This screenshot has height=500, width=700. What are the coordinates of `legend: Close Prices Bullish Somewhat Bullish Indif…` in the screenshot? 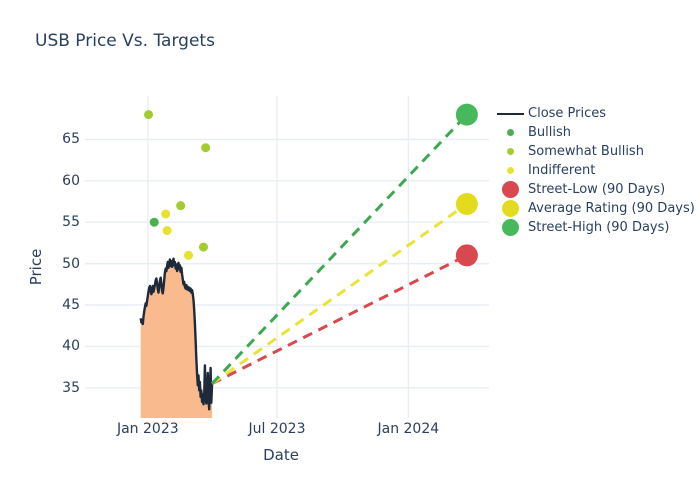 It's located at (593, 170).